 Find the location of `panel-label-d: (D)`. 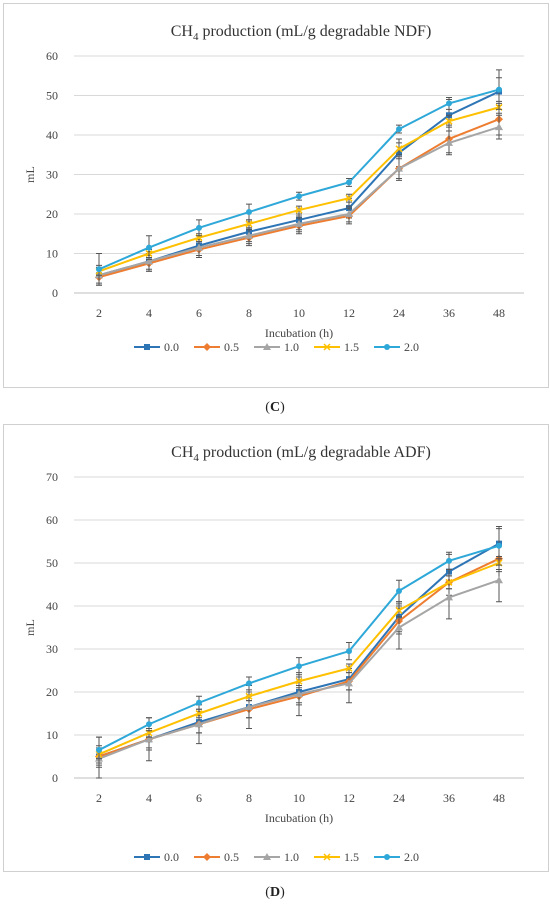

panel-label-d: (D) is located at coordinates (275, 892).